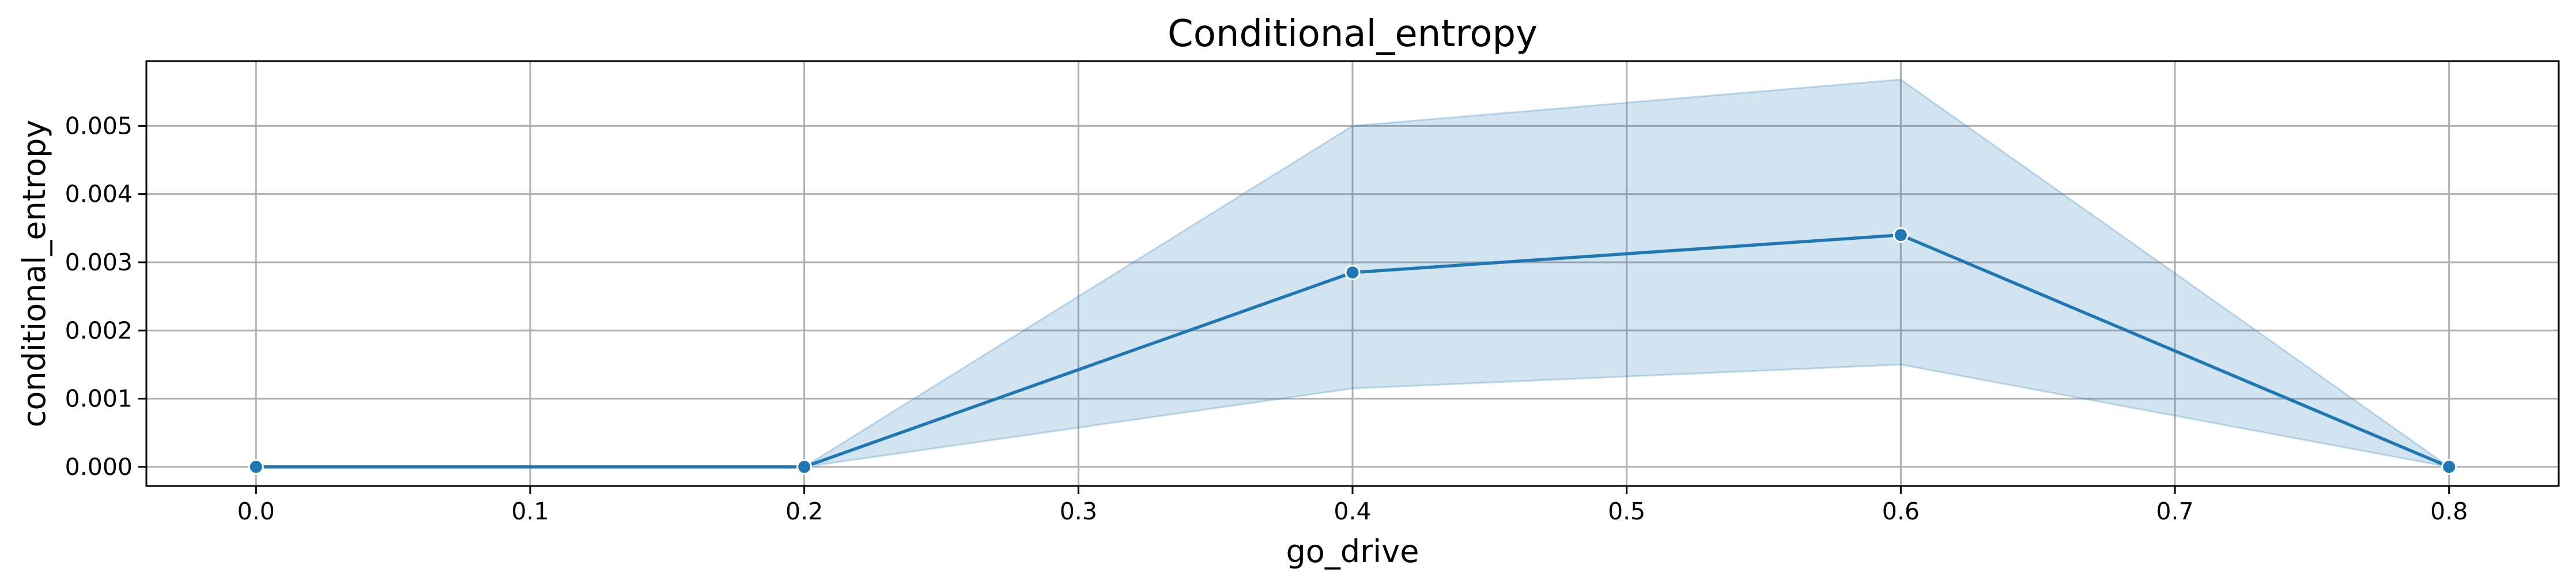  I want to click on x-tick-label: 0.8, so click(2449, 511).